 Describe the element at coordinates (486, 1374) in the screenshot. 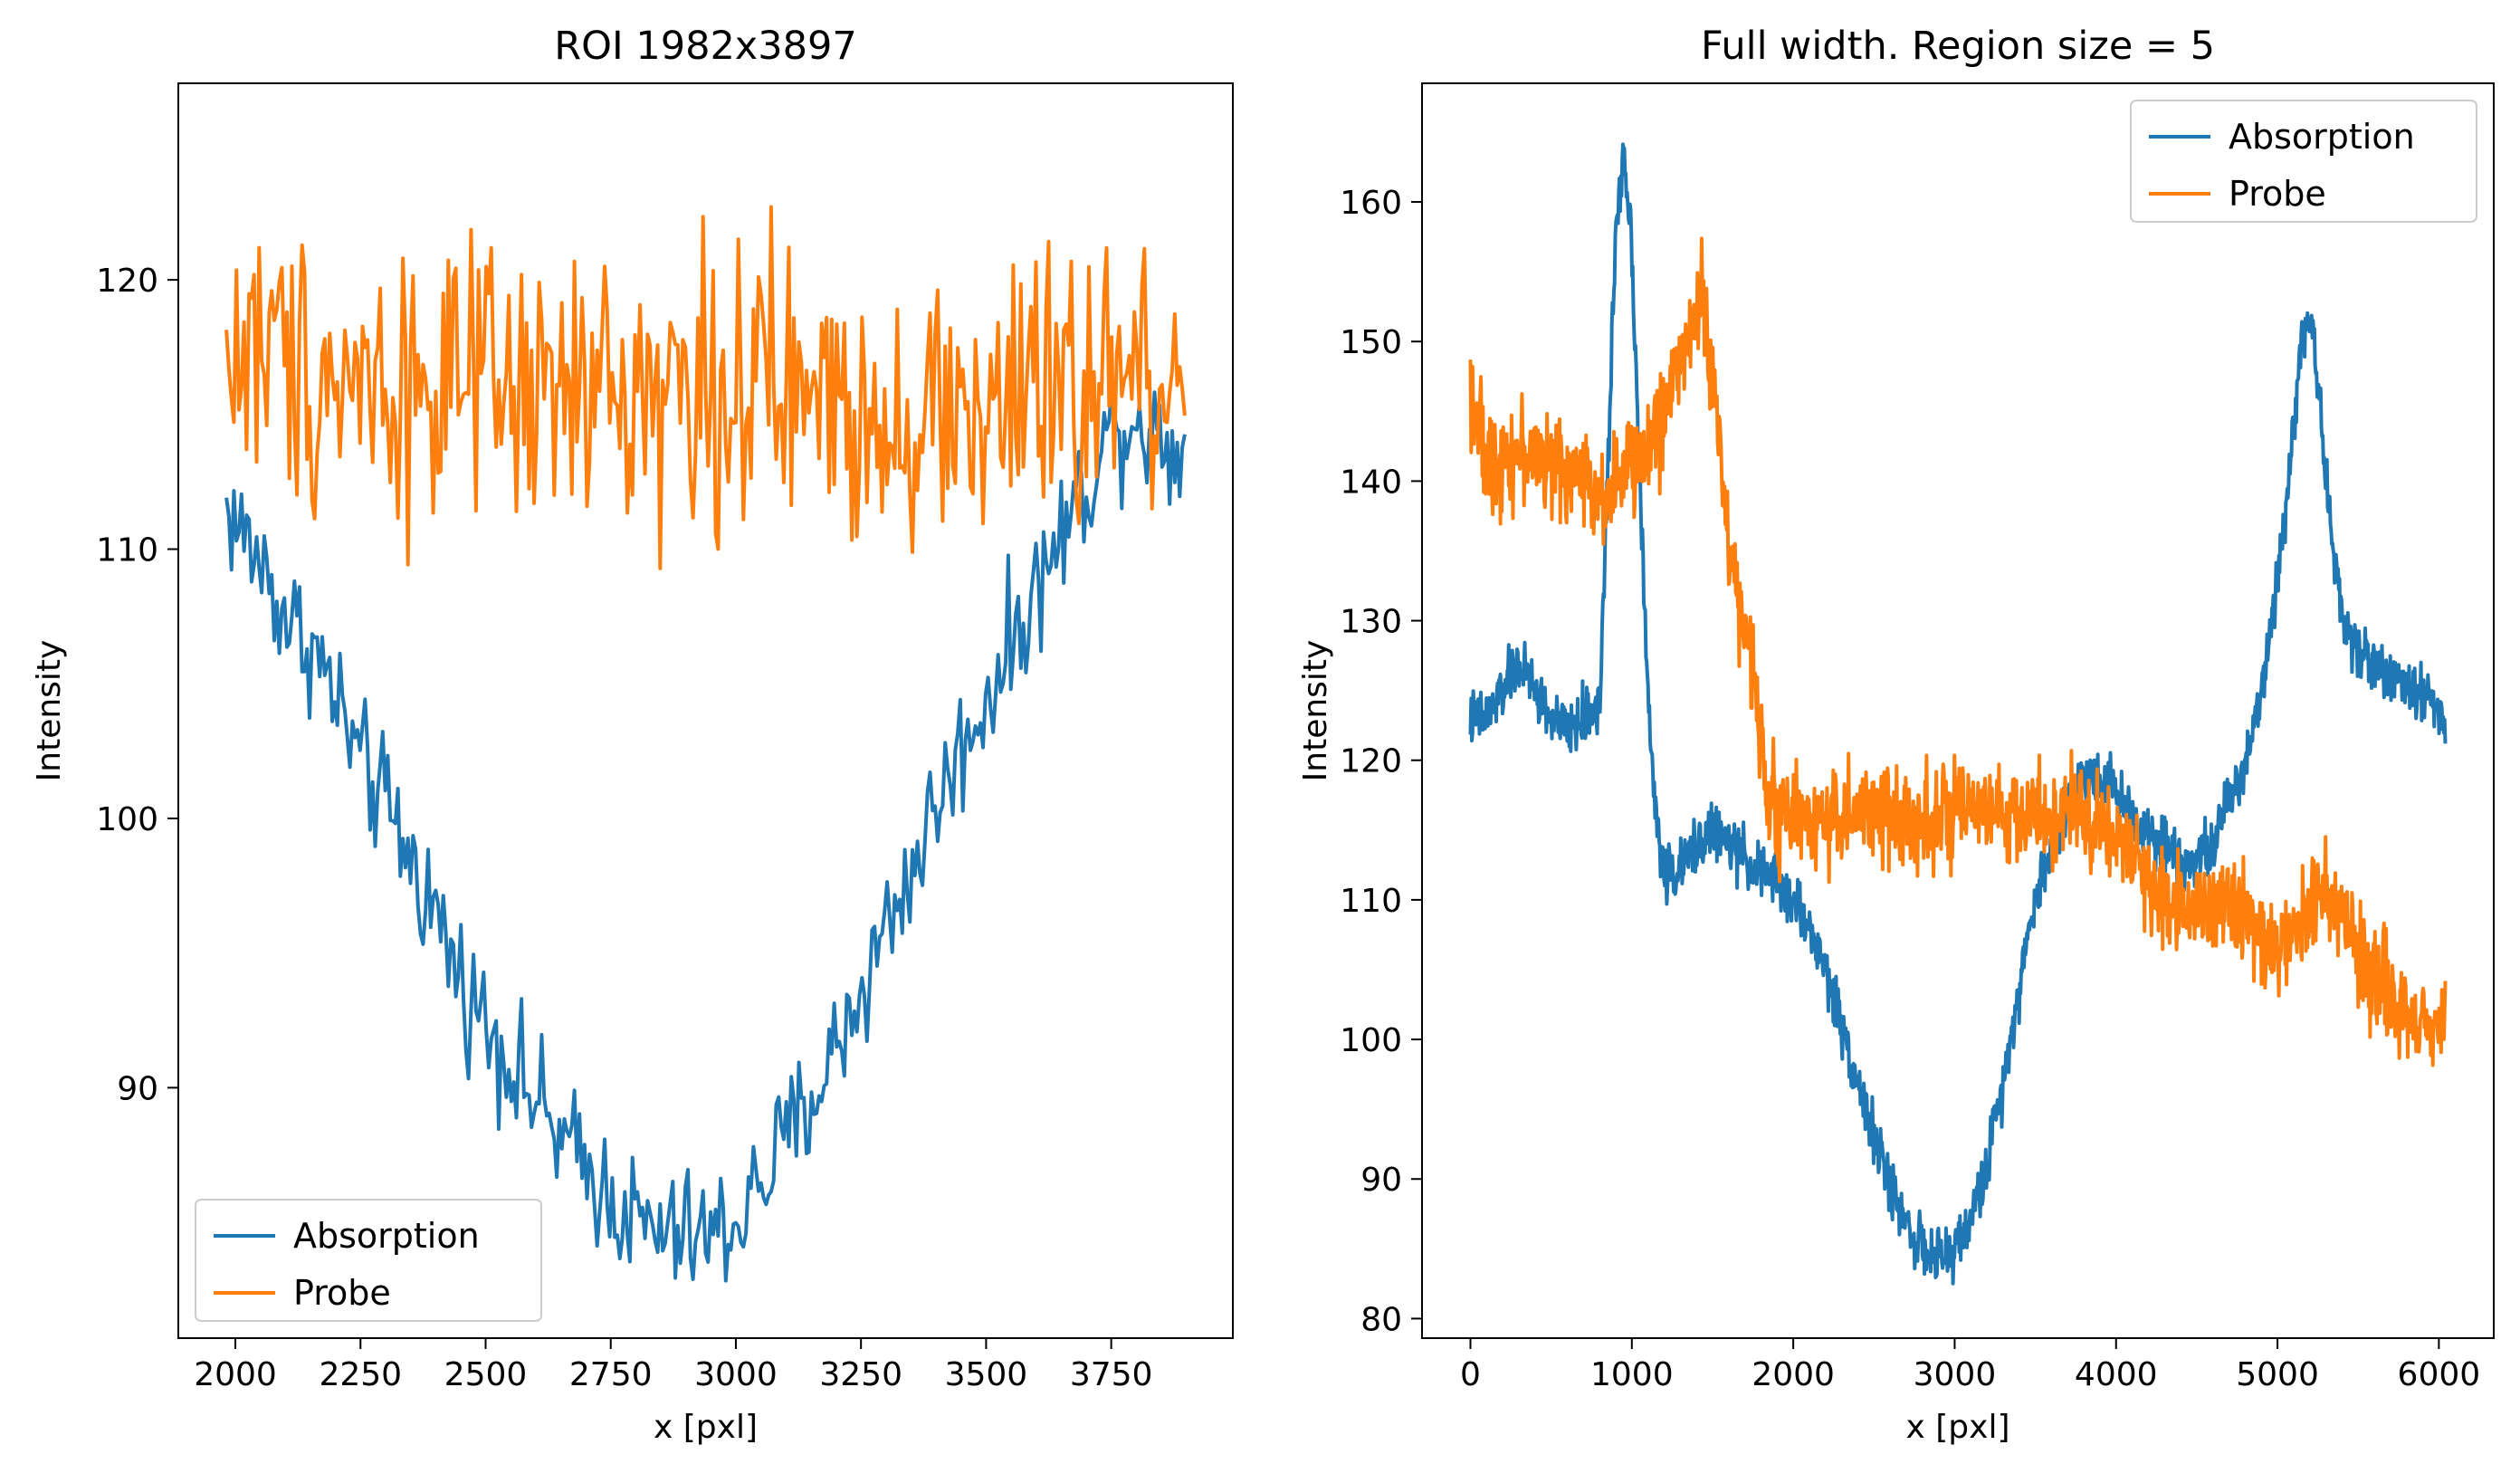

I see `x-tick-label: 2500` at that location.